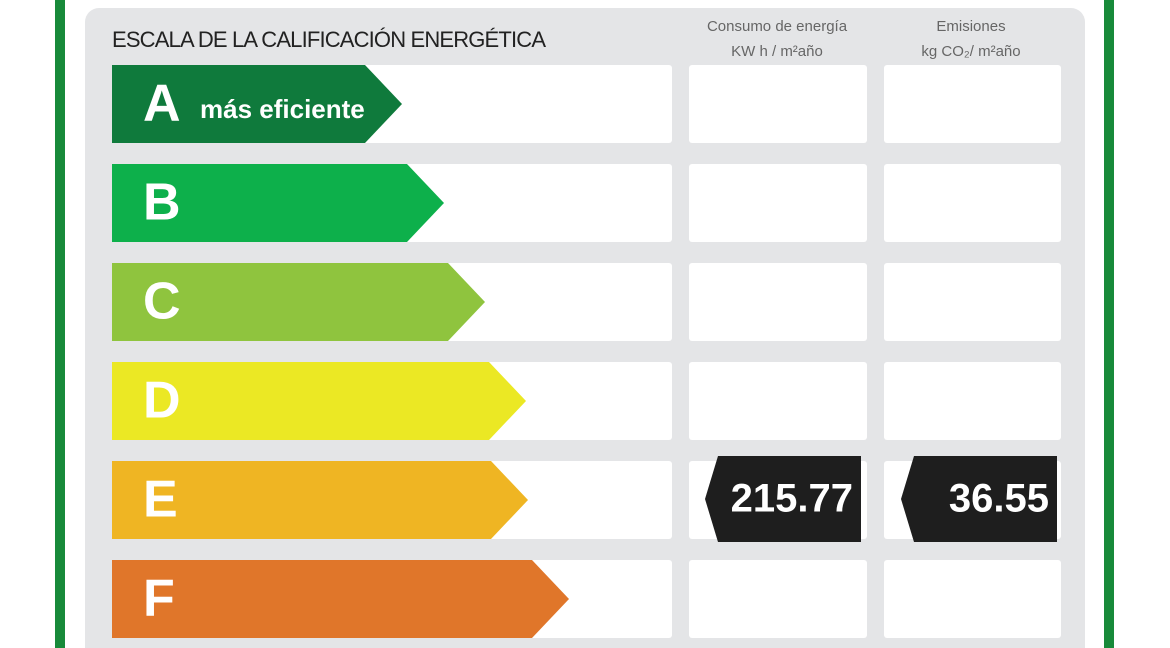 The image size is (1170, 648). What do you see at coordinates (282, 109) in the screenshot?
I see `rating-label: más eficiente` at bounding box center [282, 109].